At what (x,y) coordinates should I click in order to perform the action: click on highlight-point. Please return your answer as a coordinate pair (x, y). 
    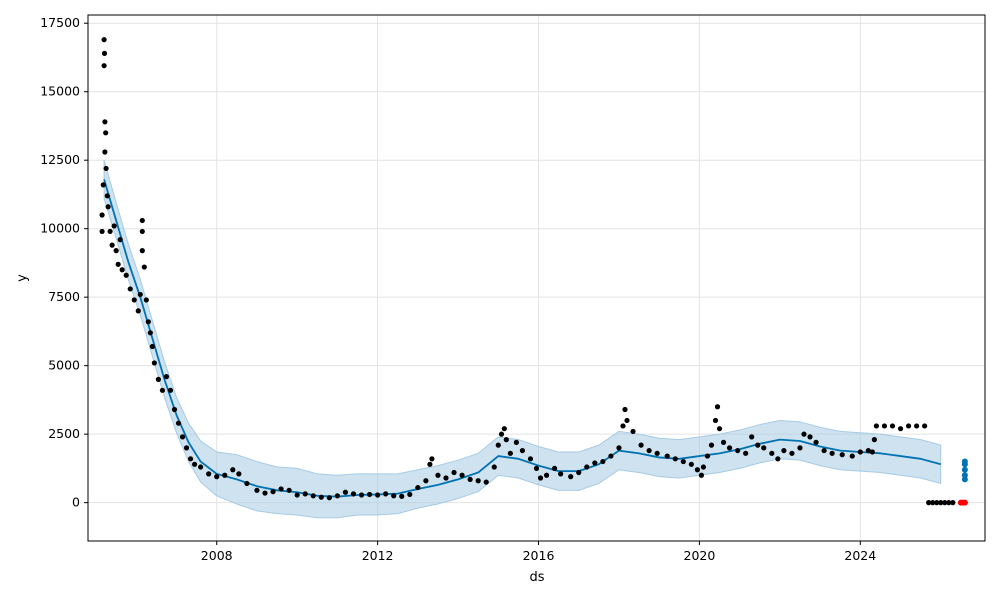
    Looking at the image, I should click on (964, 502).